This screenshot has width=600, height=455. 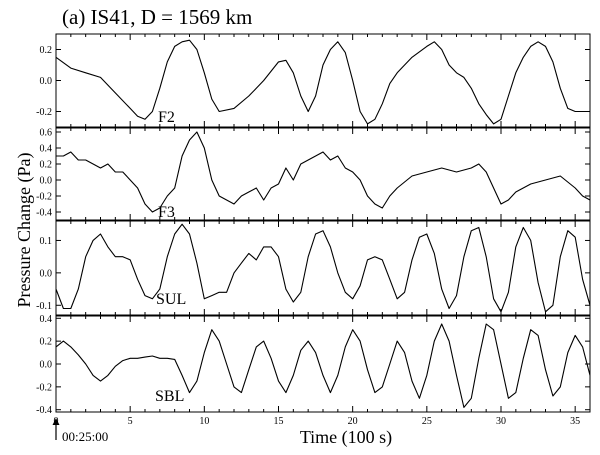 I want to click on x-tick-label: 10, so click(x=204, y=421).